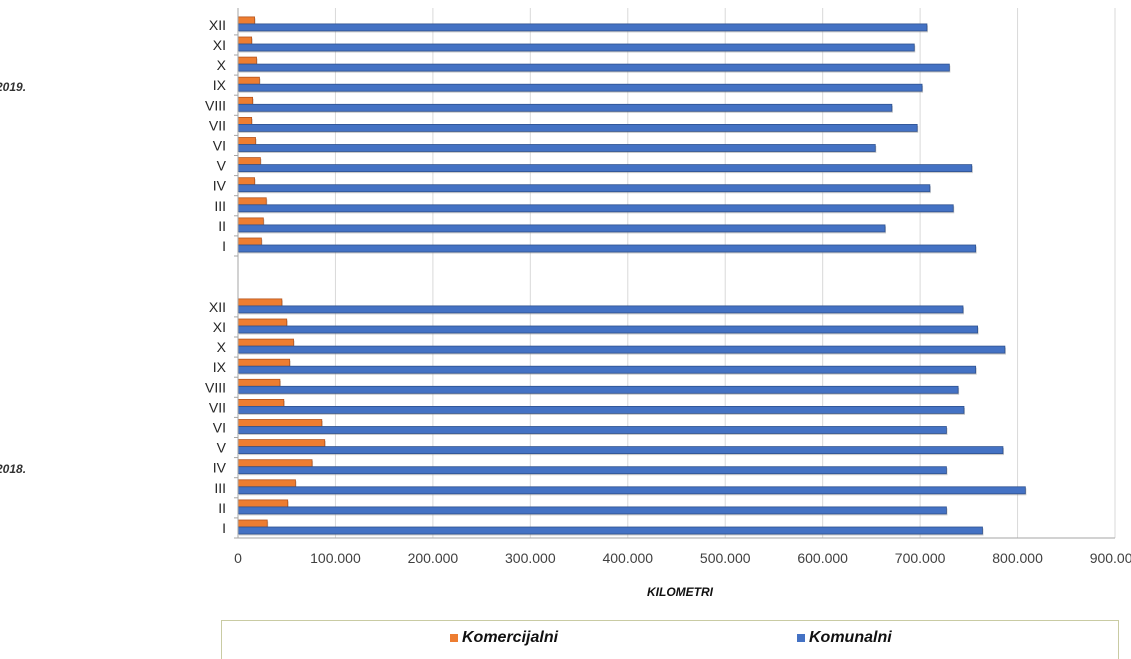  I want to click on x-tick-label: 400.000, so click(627, 558).